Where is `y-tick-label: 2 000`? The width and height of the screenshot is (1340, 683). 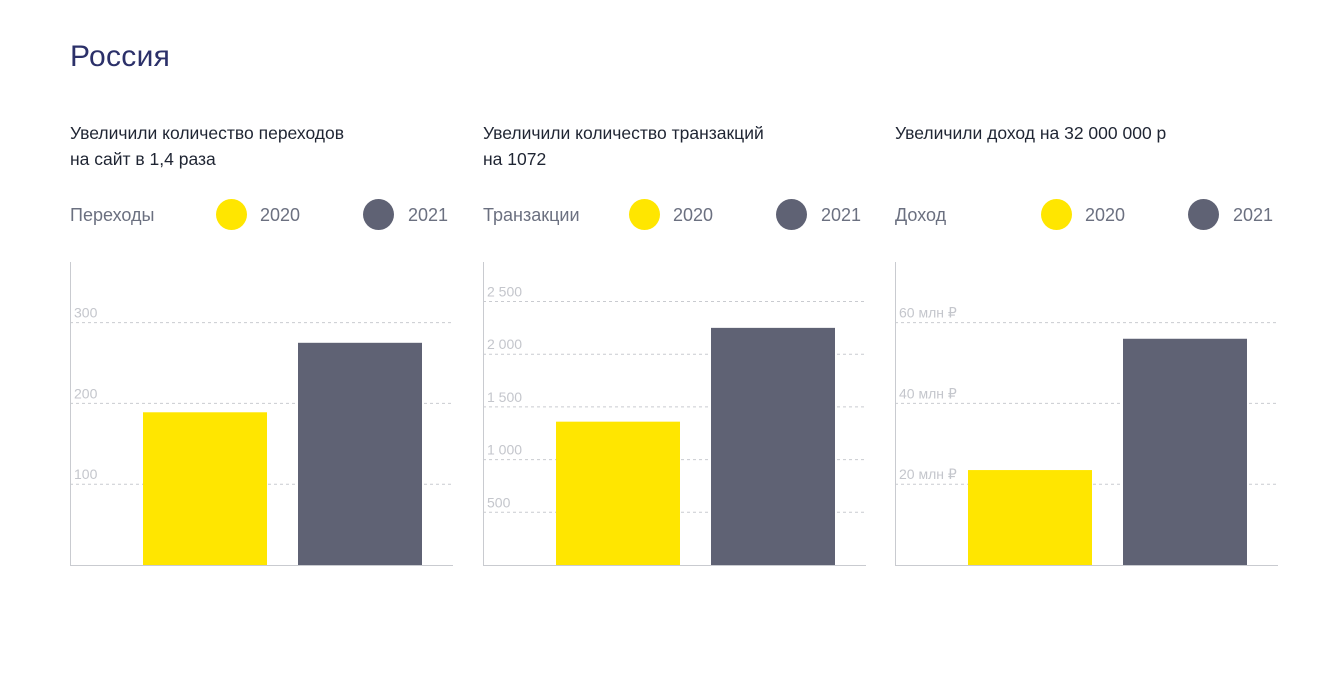 y-tick-label: 2 000 is located at coordinates (504, 344).